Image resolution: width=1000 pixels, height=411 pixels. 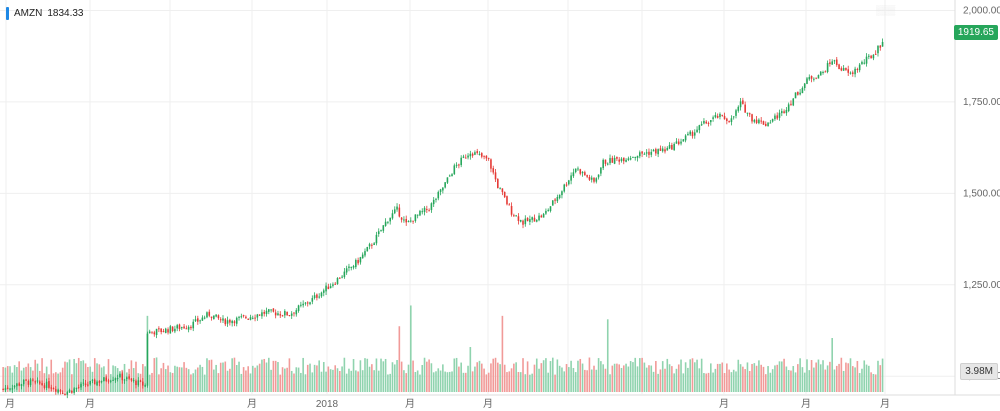 I want to click on legend-price: 1834.33, so click(x=65, y=13).